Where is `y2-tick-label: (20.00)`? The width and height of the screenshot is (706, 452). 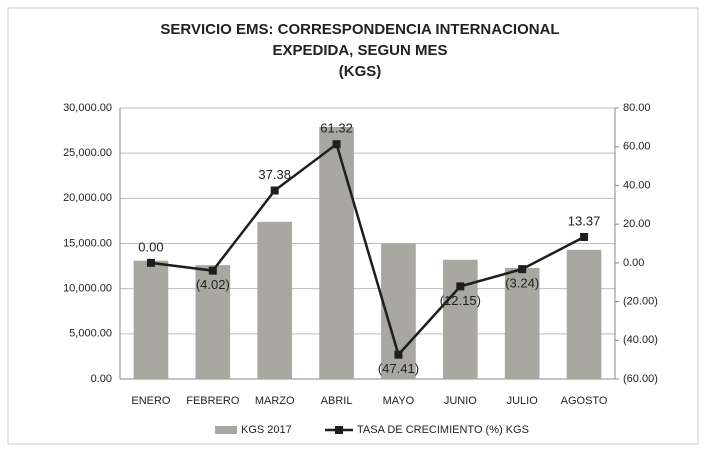
y2-tick-label: (20.00) is located at coordinates (640, 301).